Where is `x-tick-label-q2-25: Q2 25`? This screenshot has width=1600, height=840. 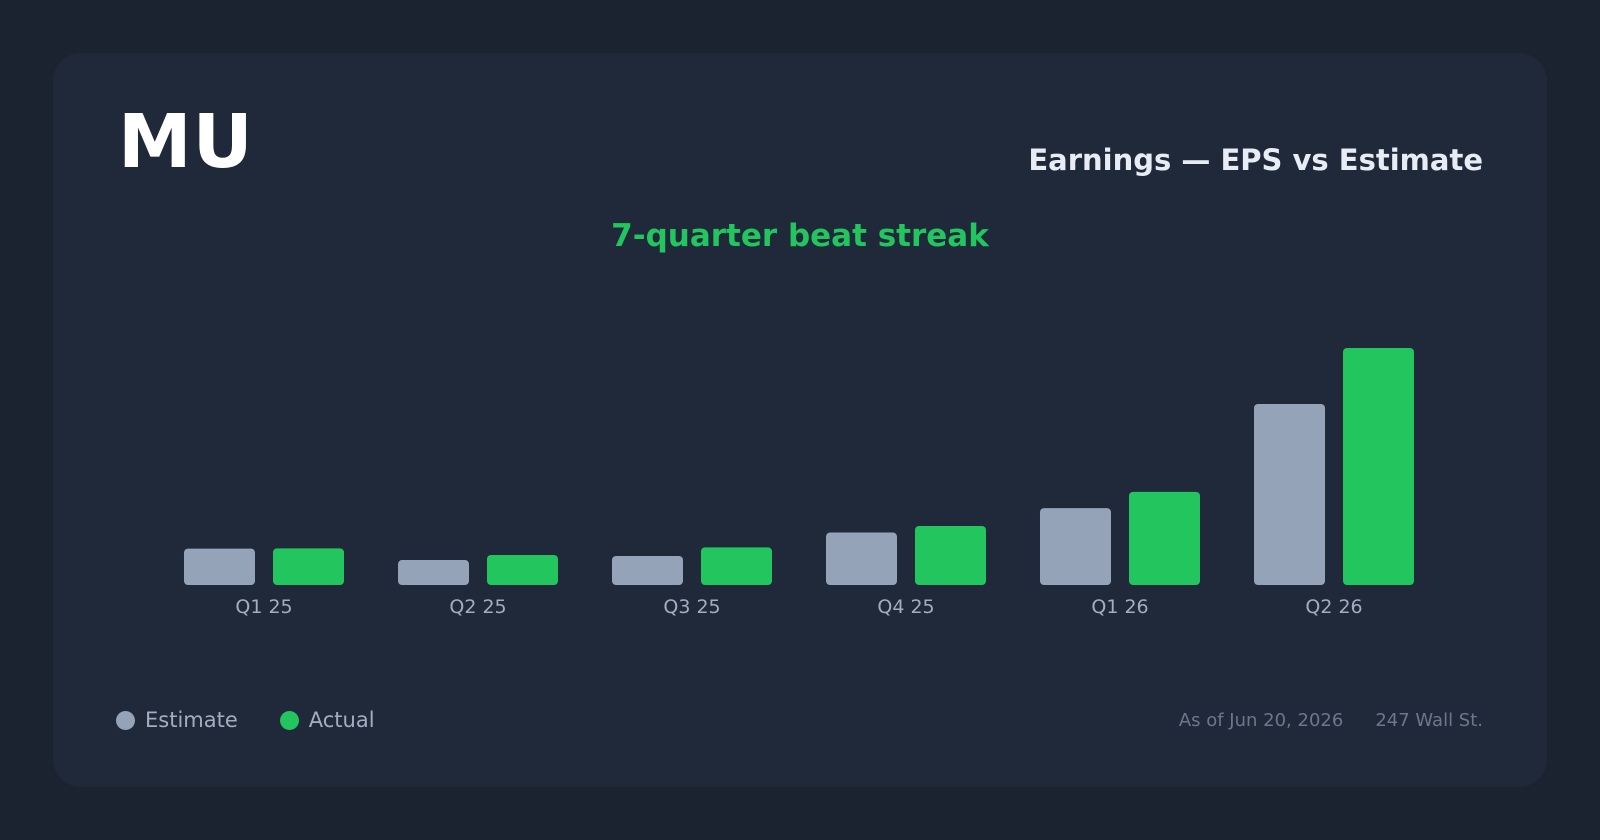
x-tick-label-q2-25: Q2 25 is located at coordinates (477, 607).